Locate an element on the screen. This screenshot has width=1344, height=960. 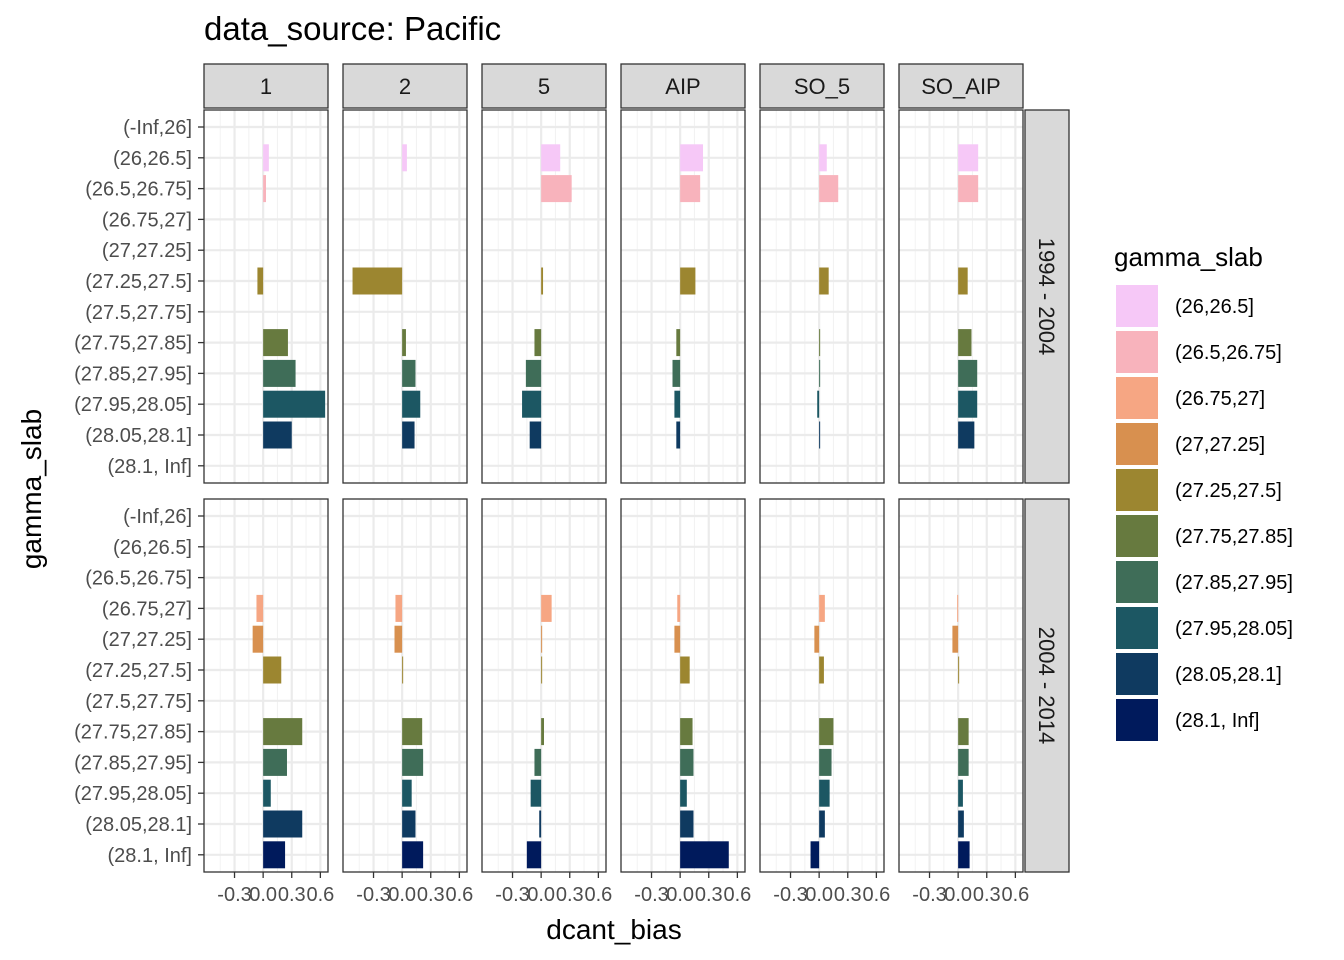
facet-strip-label: SO_5 is located at coordinates (822, 86).